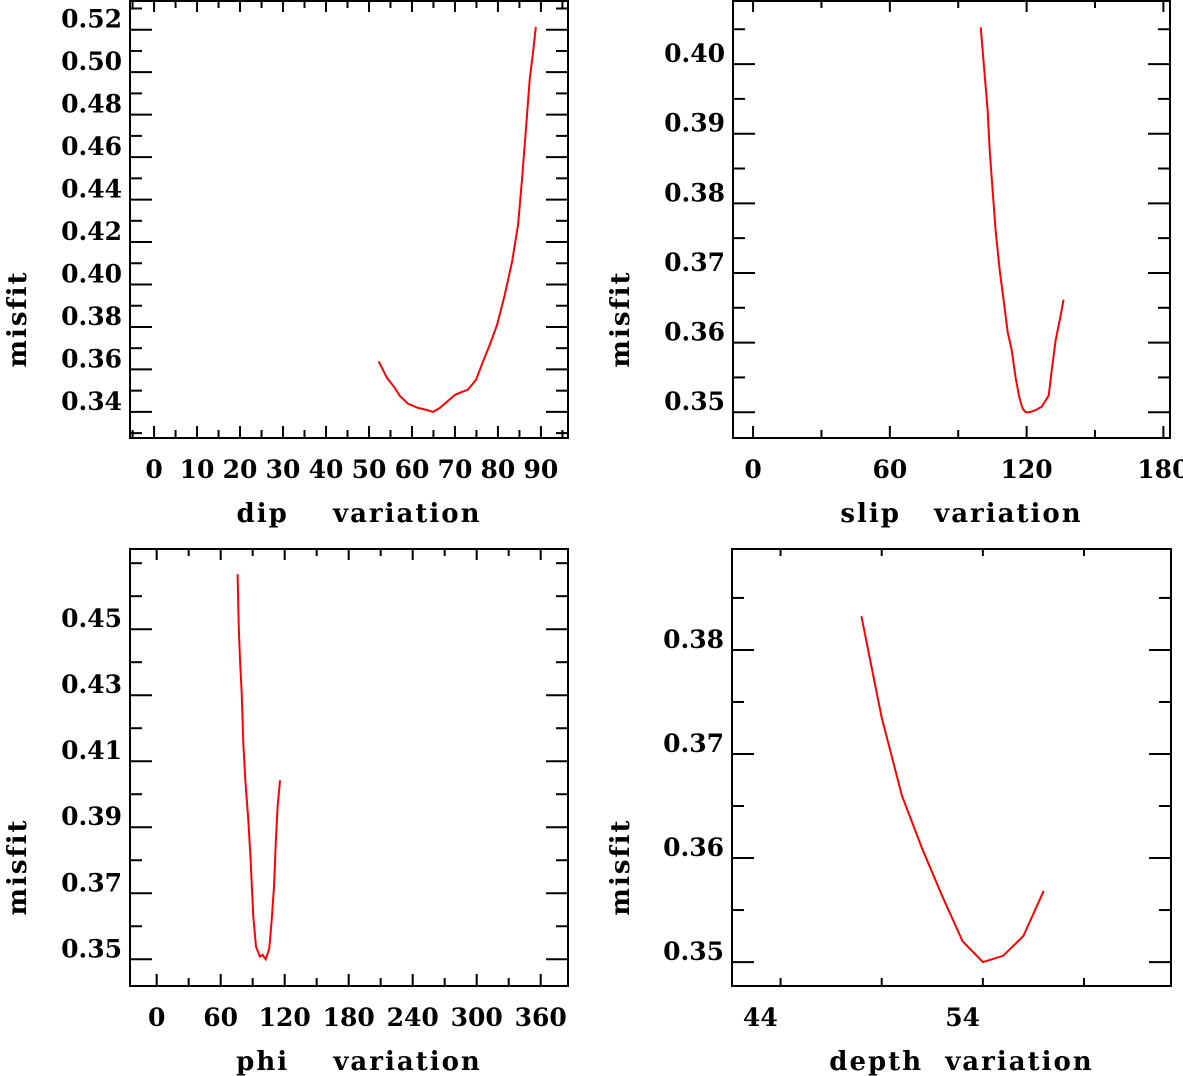 The width and height of the screenshot is (1183, 1076). Describe the element at coordinates (240, 469) in the screenshot. I see `x-tick-label: 20` at that location.